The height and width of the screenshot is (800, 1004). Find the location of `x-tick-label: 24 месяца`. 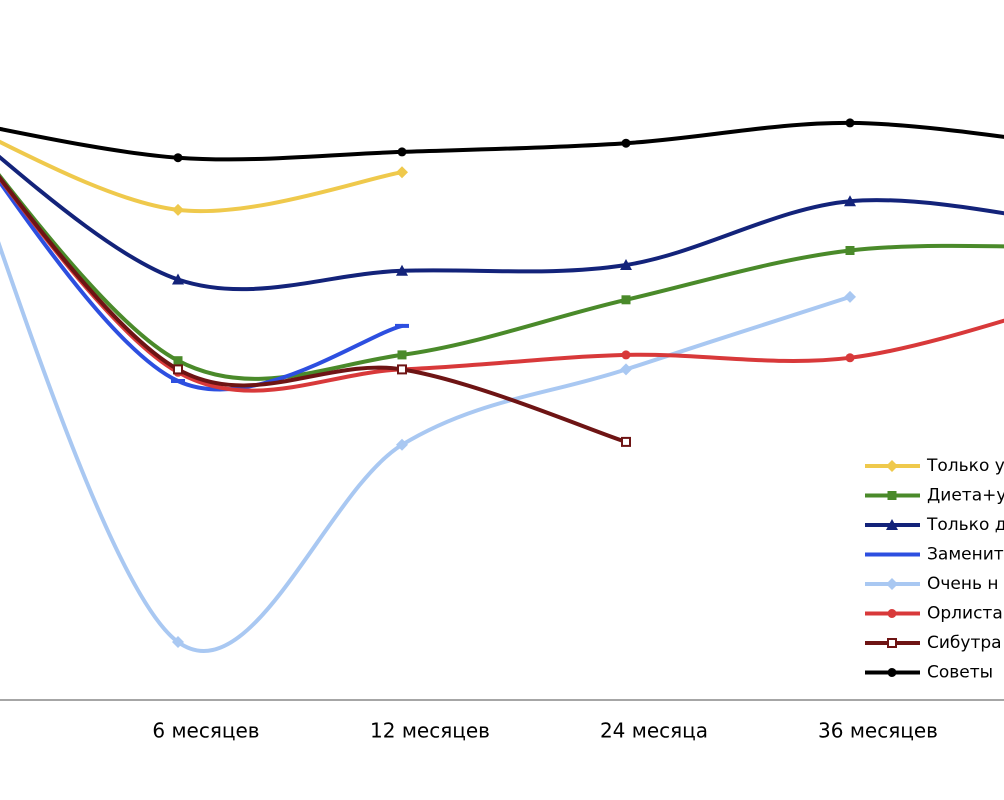

x-tick-label: 24 месяца is located at coordinates (654, 731).